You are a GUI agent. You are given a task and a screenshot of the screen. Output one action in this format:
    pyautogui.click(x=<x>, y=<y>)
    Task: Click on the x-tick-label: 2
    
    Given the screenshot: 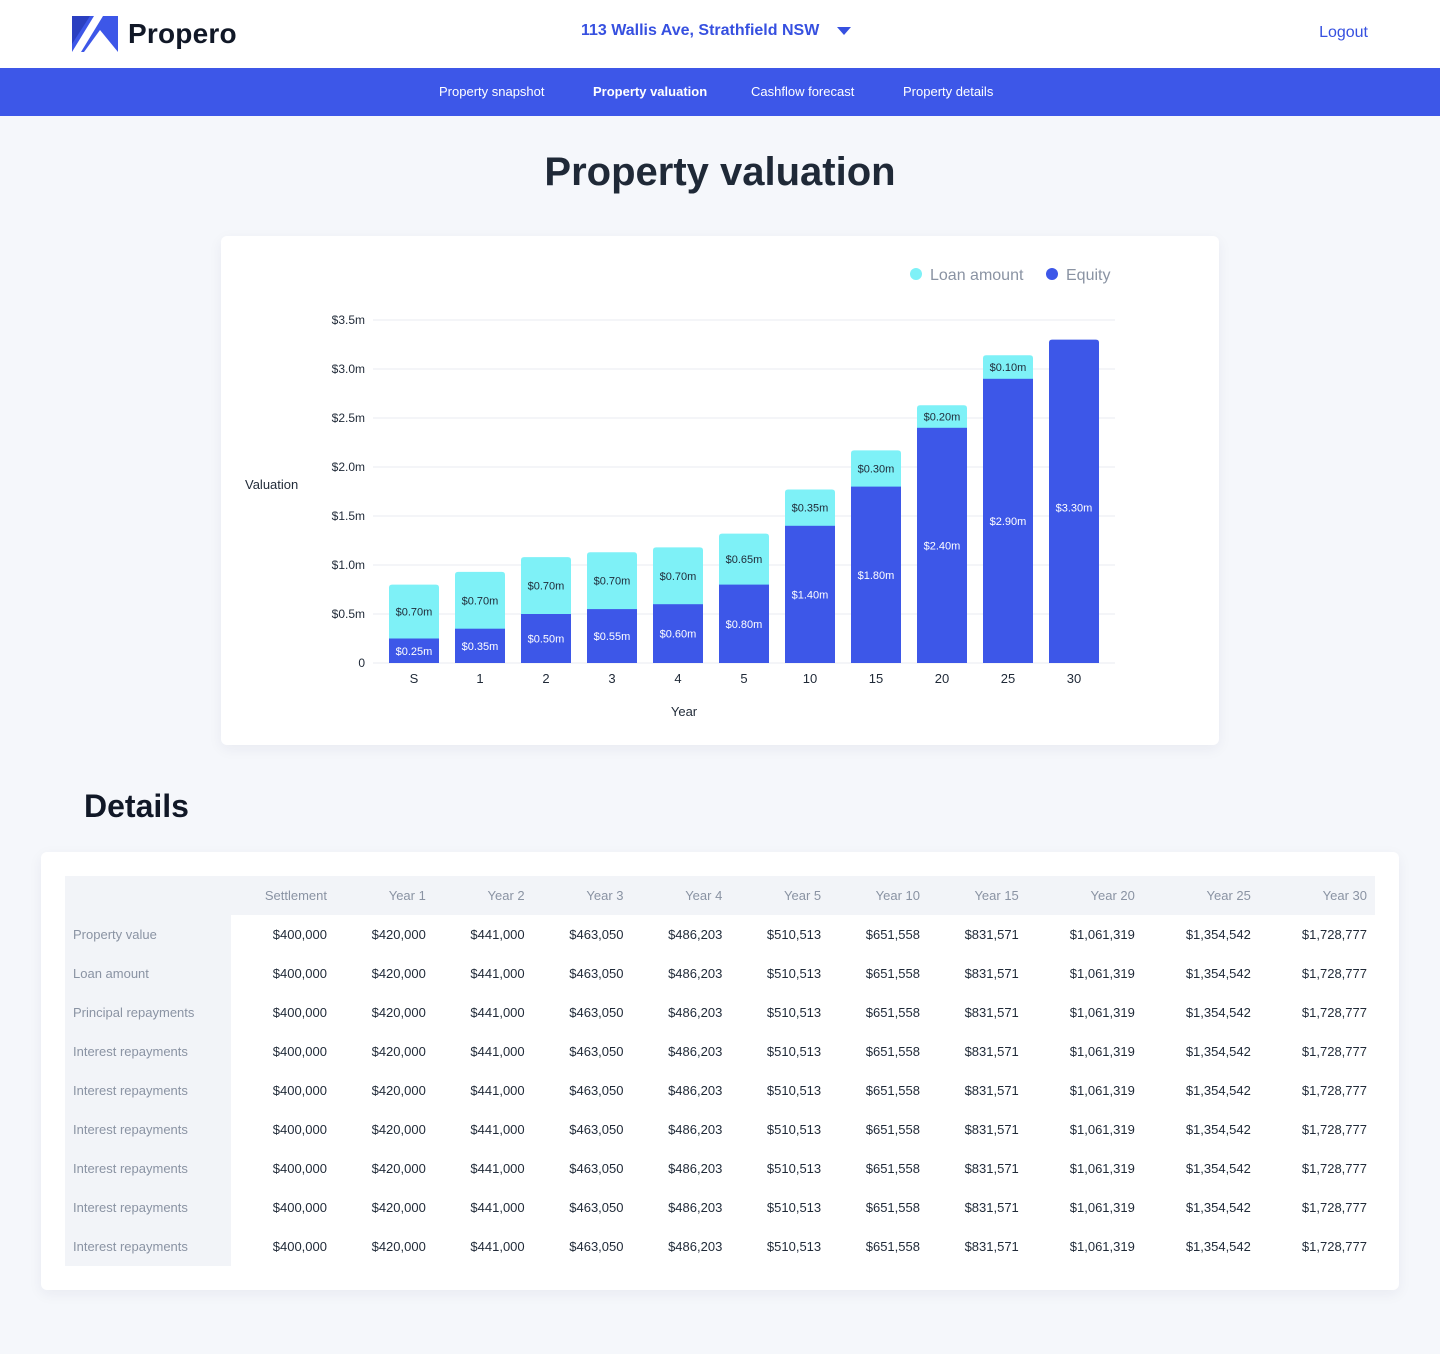 What is the action you would take?
    pyautogui.click(x=545, y=678)
    